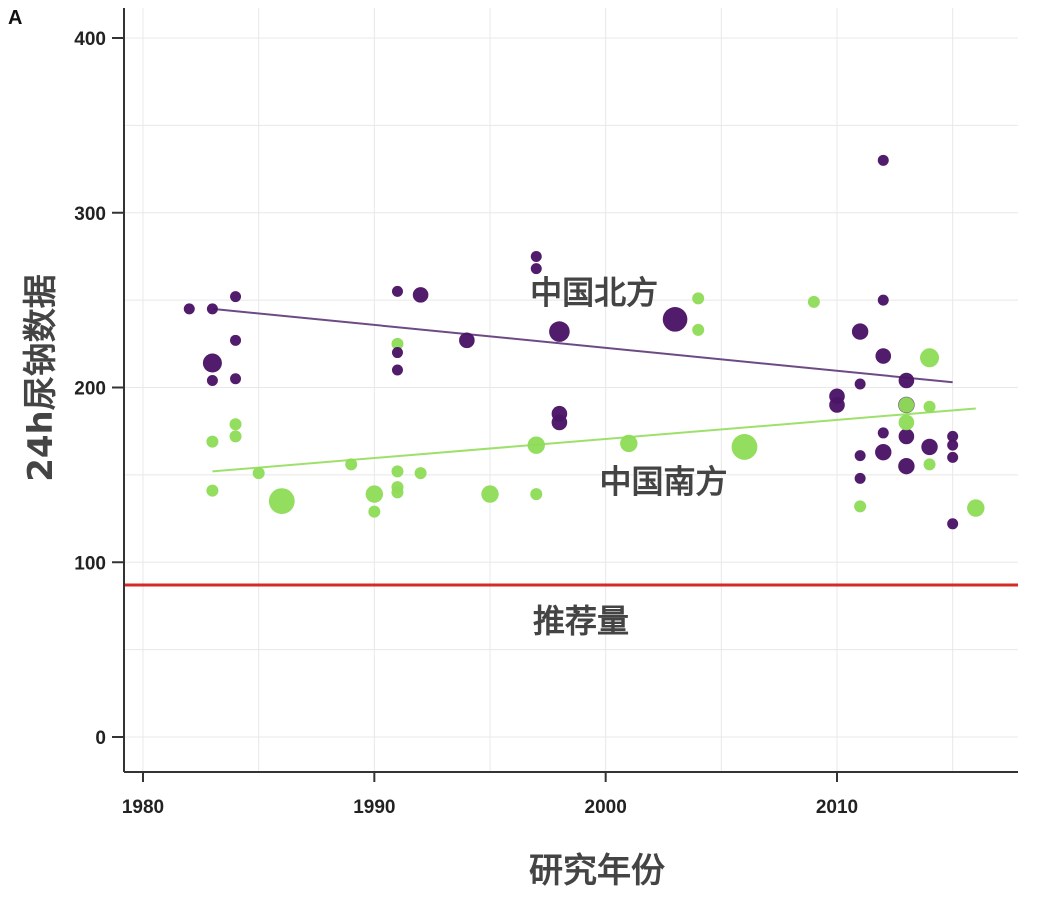 Image resolution: width=1050 pixels, height=912 pixels. What do you see at coordinates (594, 440) in the screenshot?
I see `trend-line-south` at bounding box center [594, 440].